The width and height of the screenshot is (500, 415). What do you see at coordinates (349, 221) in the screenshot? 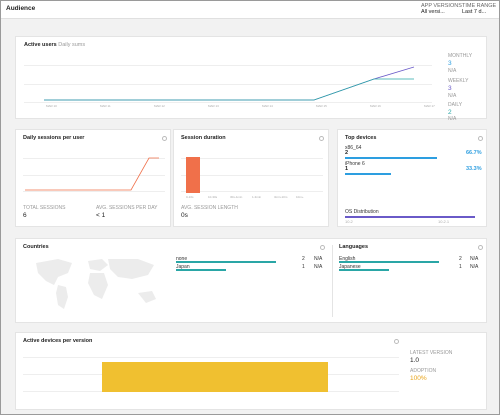
I see `os-version-left: 10.2` at bounding box center [349, 221].